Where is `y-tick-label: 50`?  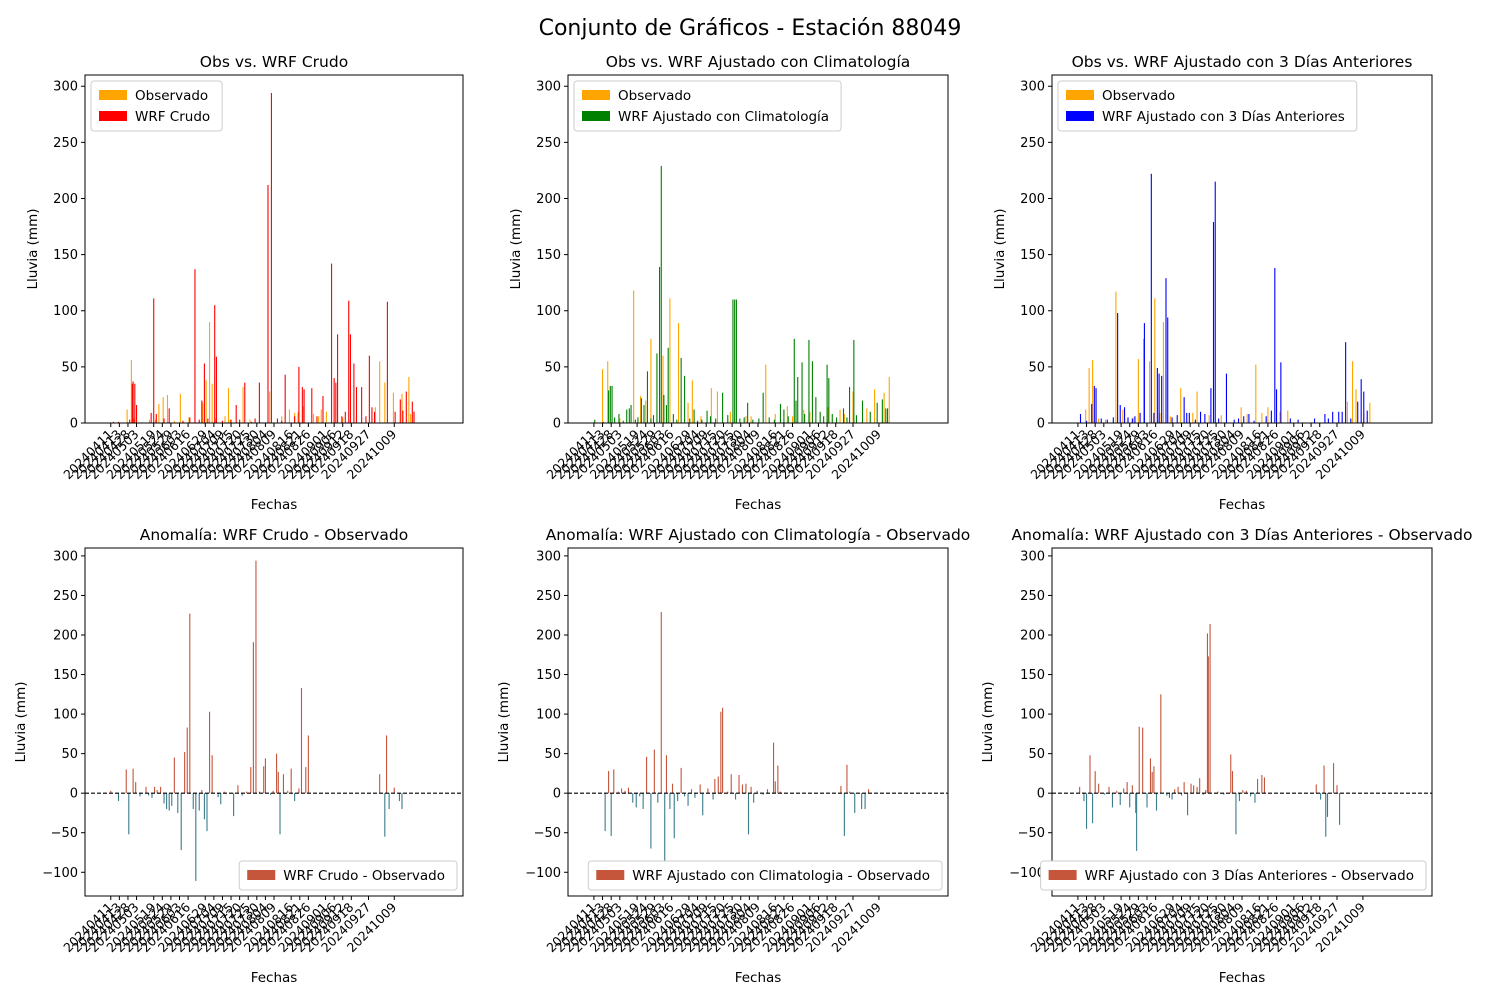 y-tick-label: 50 is located at coordinates (69, 367).